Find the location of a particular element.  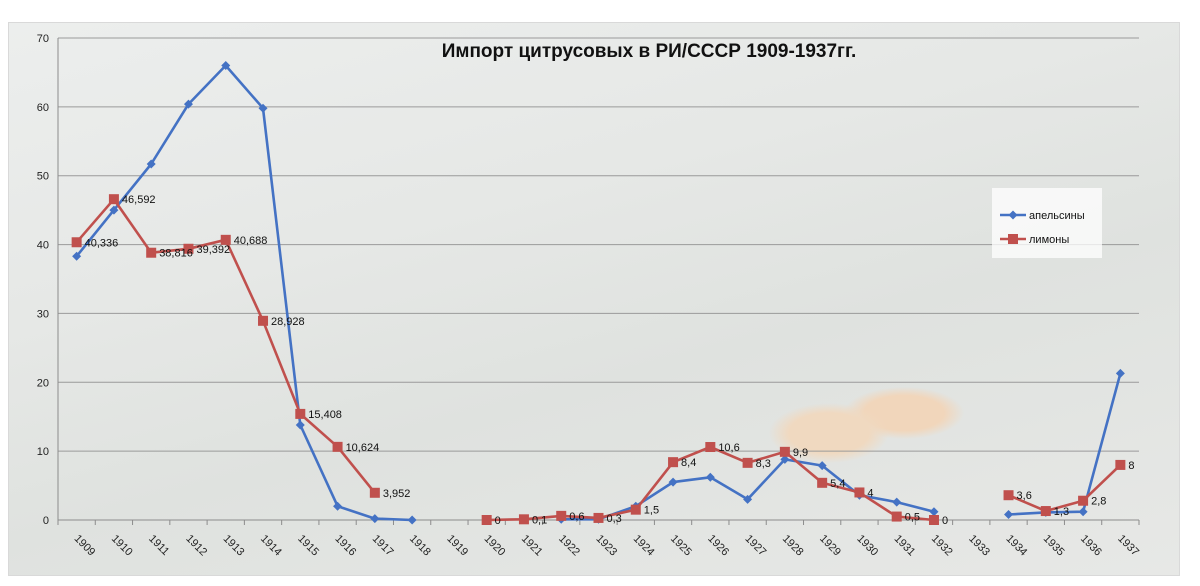

x-tick-label: 1919 is located at coordinates (457, 546).